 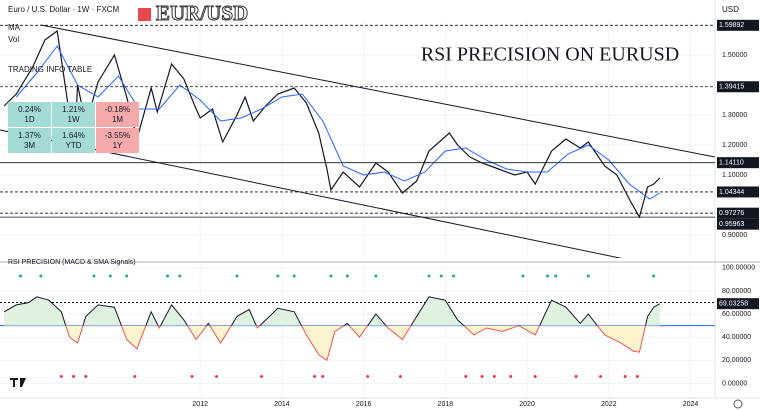 I want to click on y-tick-label: 1.30000, so click(x=734, y=115).